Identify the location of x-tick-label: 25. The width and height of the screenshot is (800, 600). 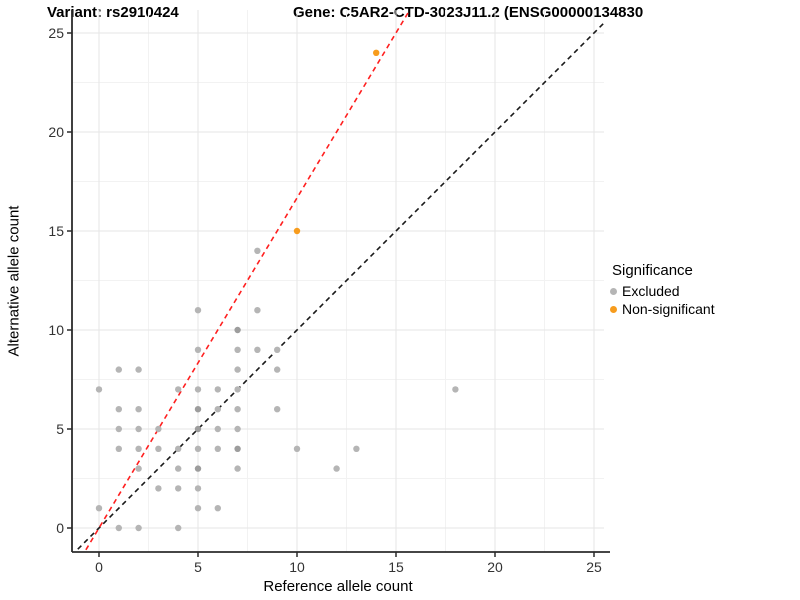
(594, 567).